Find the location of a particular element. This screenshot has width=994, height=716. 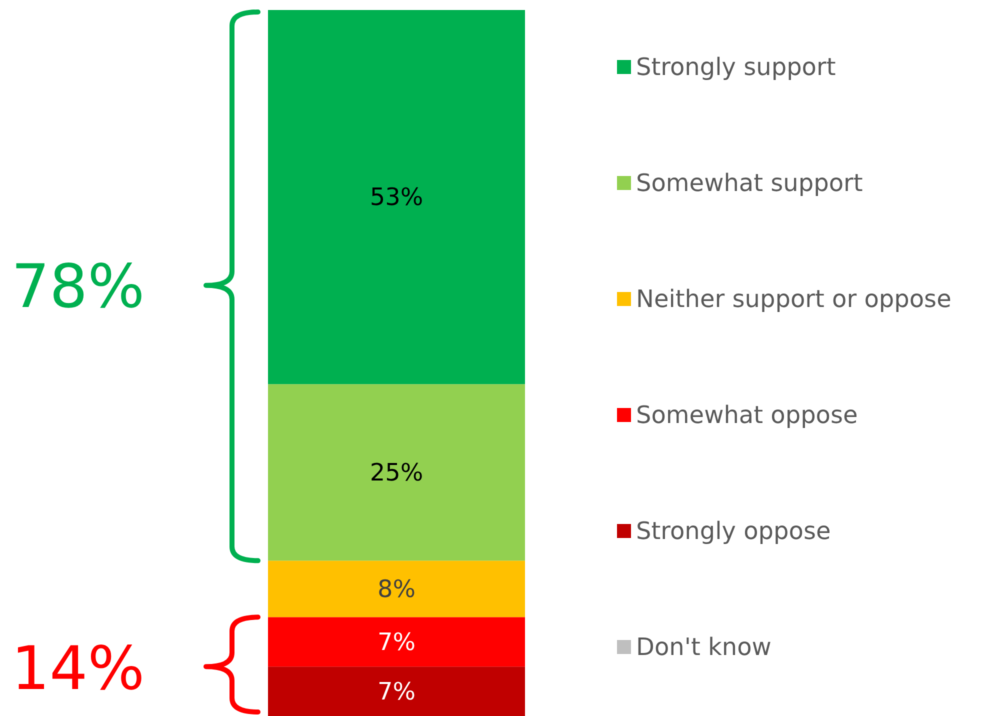

legend-label: Strongly oppose is located at coordinates (733, 531).